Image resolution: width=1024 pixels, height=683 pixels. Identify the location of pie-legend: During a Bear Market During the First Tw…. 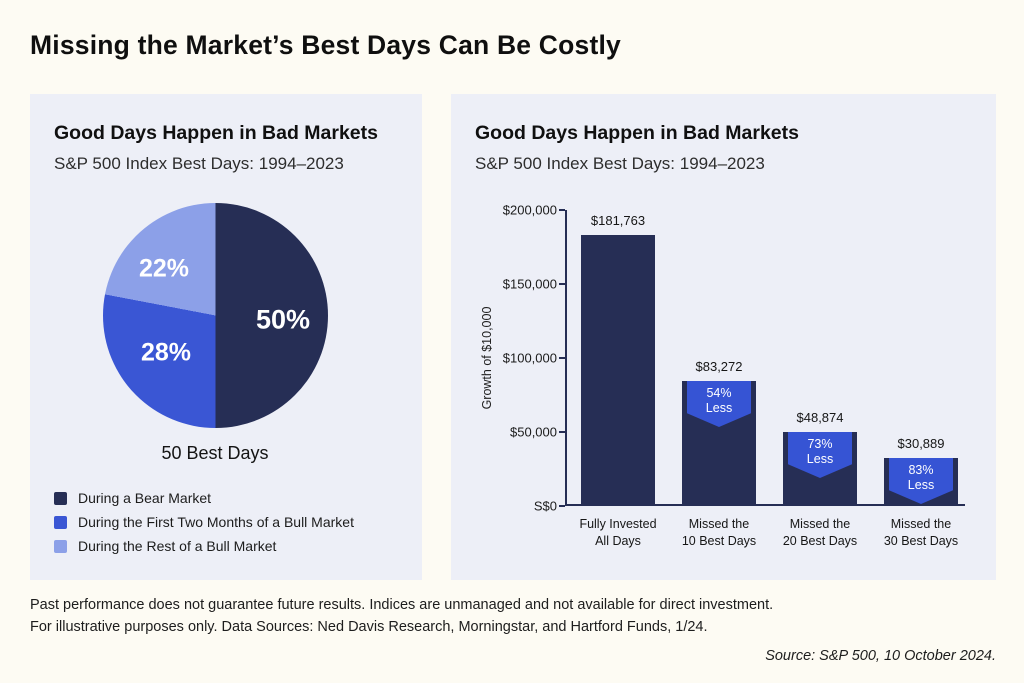
(204, 522).